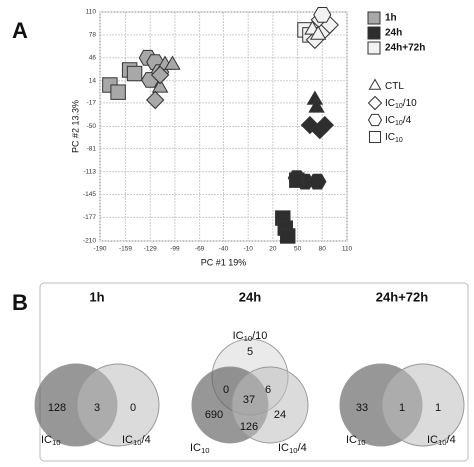 This screenshot has width=474, height=467. What do you see at coordinates (214, 415) in the screenshot?
I see `venn-count: 690` at bounding box center [214, 415].